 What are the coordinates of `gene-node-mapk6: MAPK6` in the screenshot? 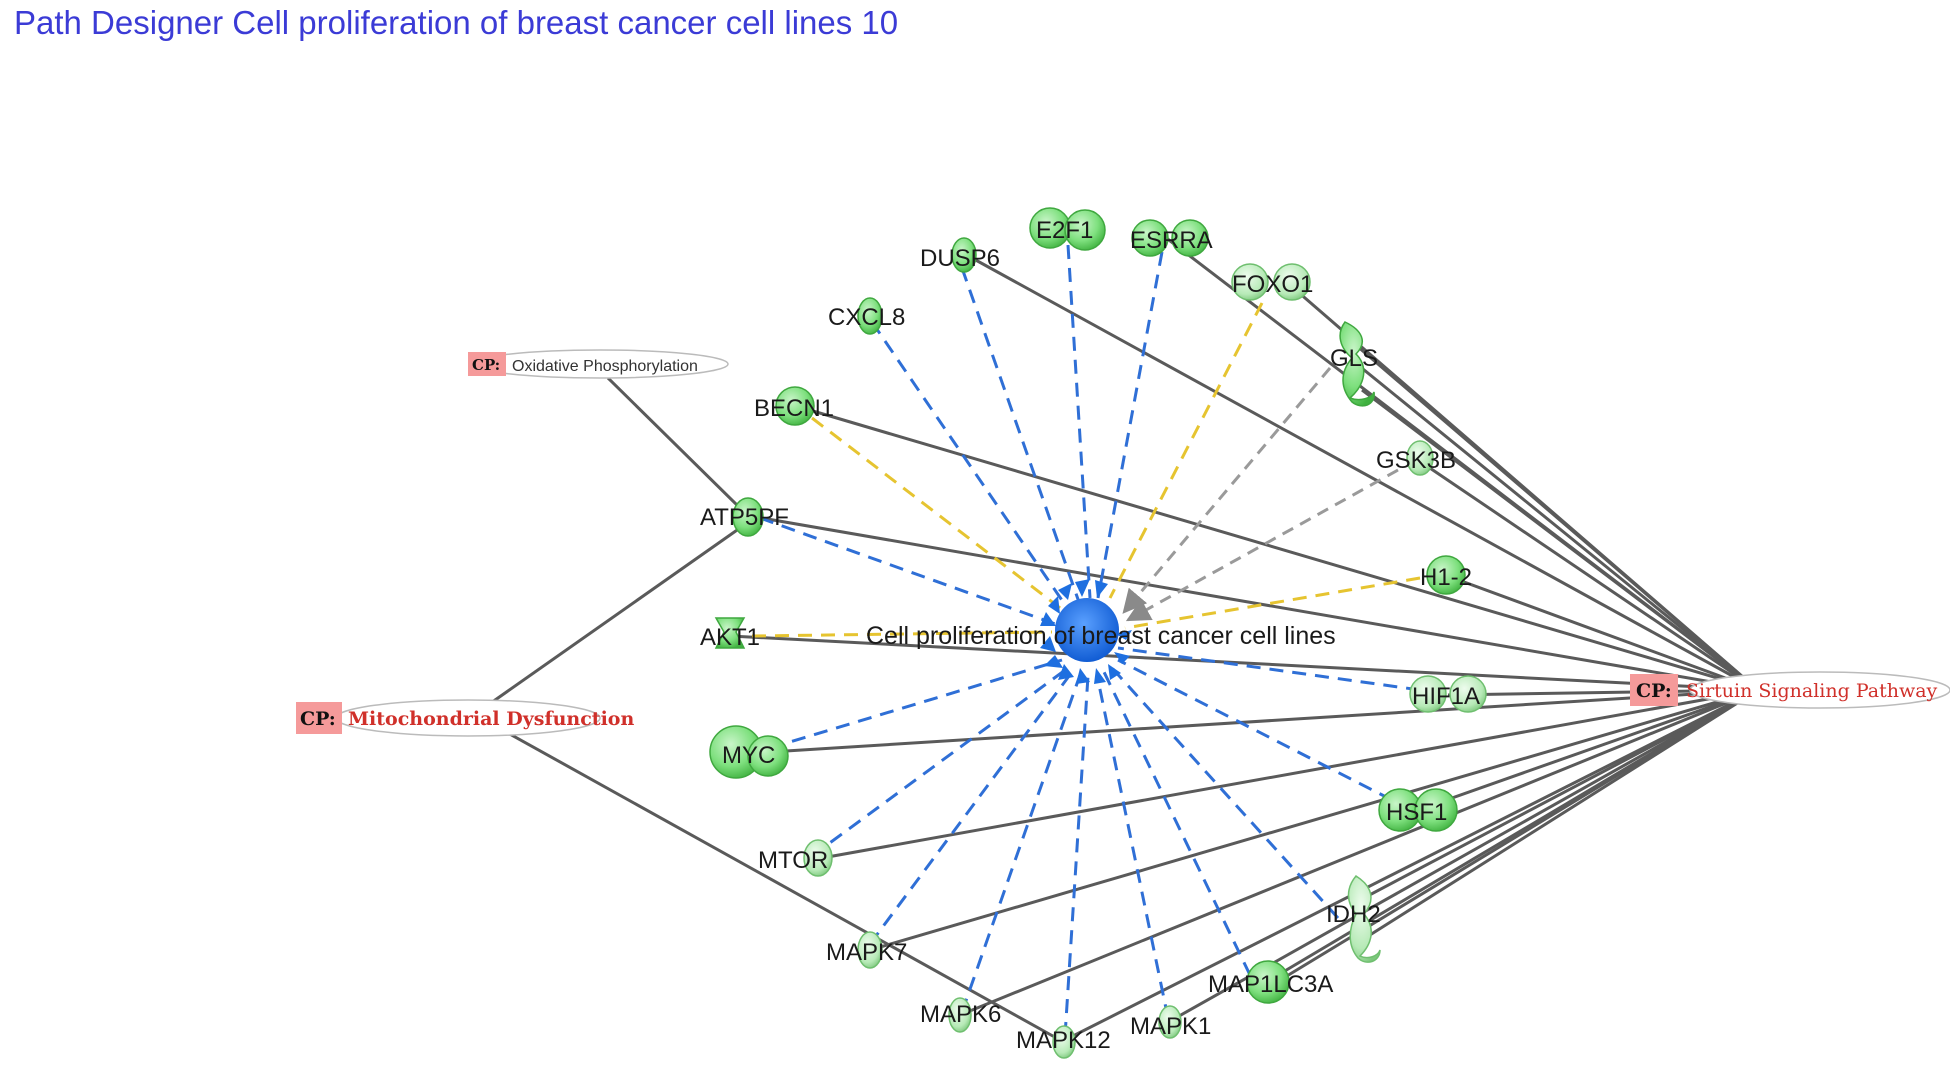 It's located at (960, 1015).